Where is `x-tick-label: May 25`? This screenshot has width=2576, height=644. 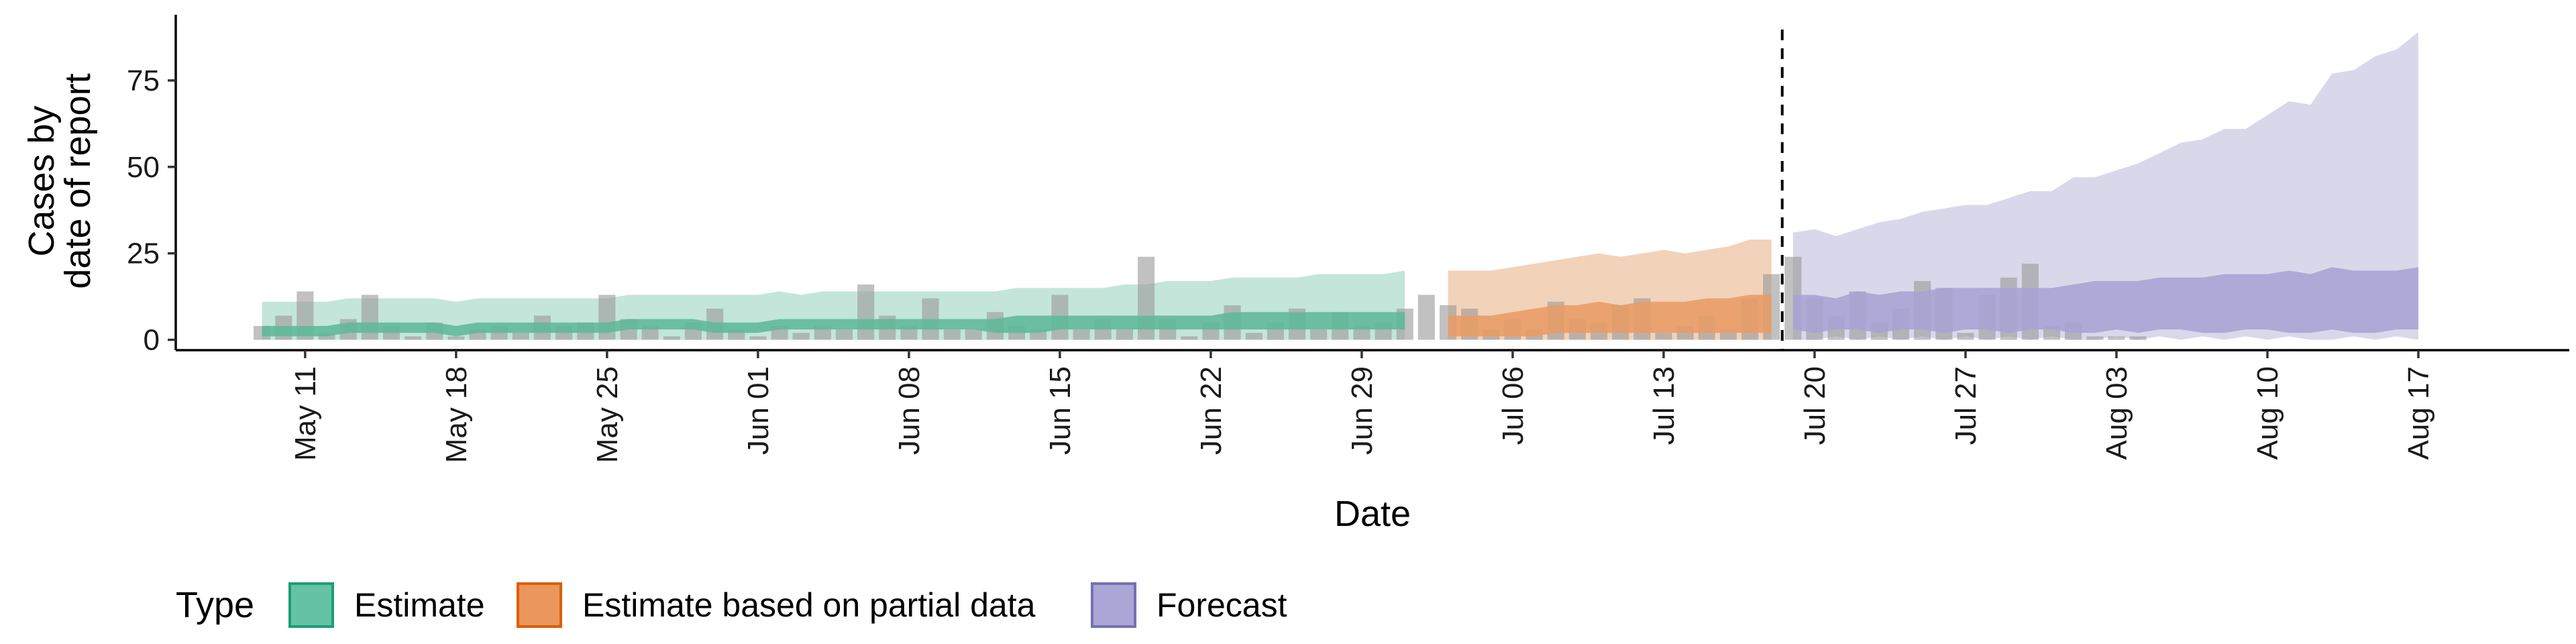 x-tick-label: May 25 is located at coordinates (607, 414).